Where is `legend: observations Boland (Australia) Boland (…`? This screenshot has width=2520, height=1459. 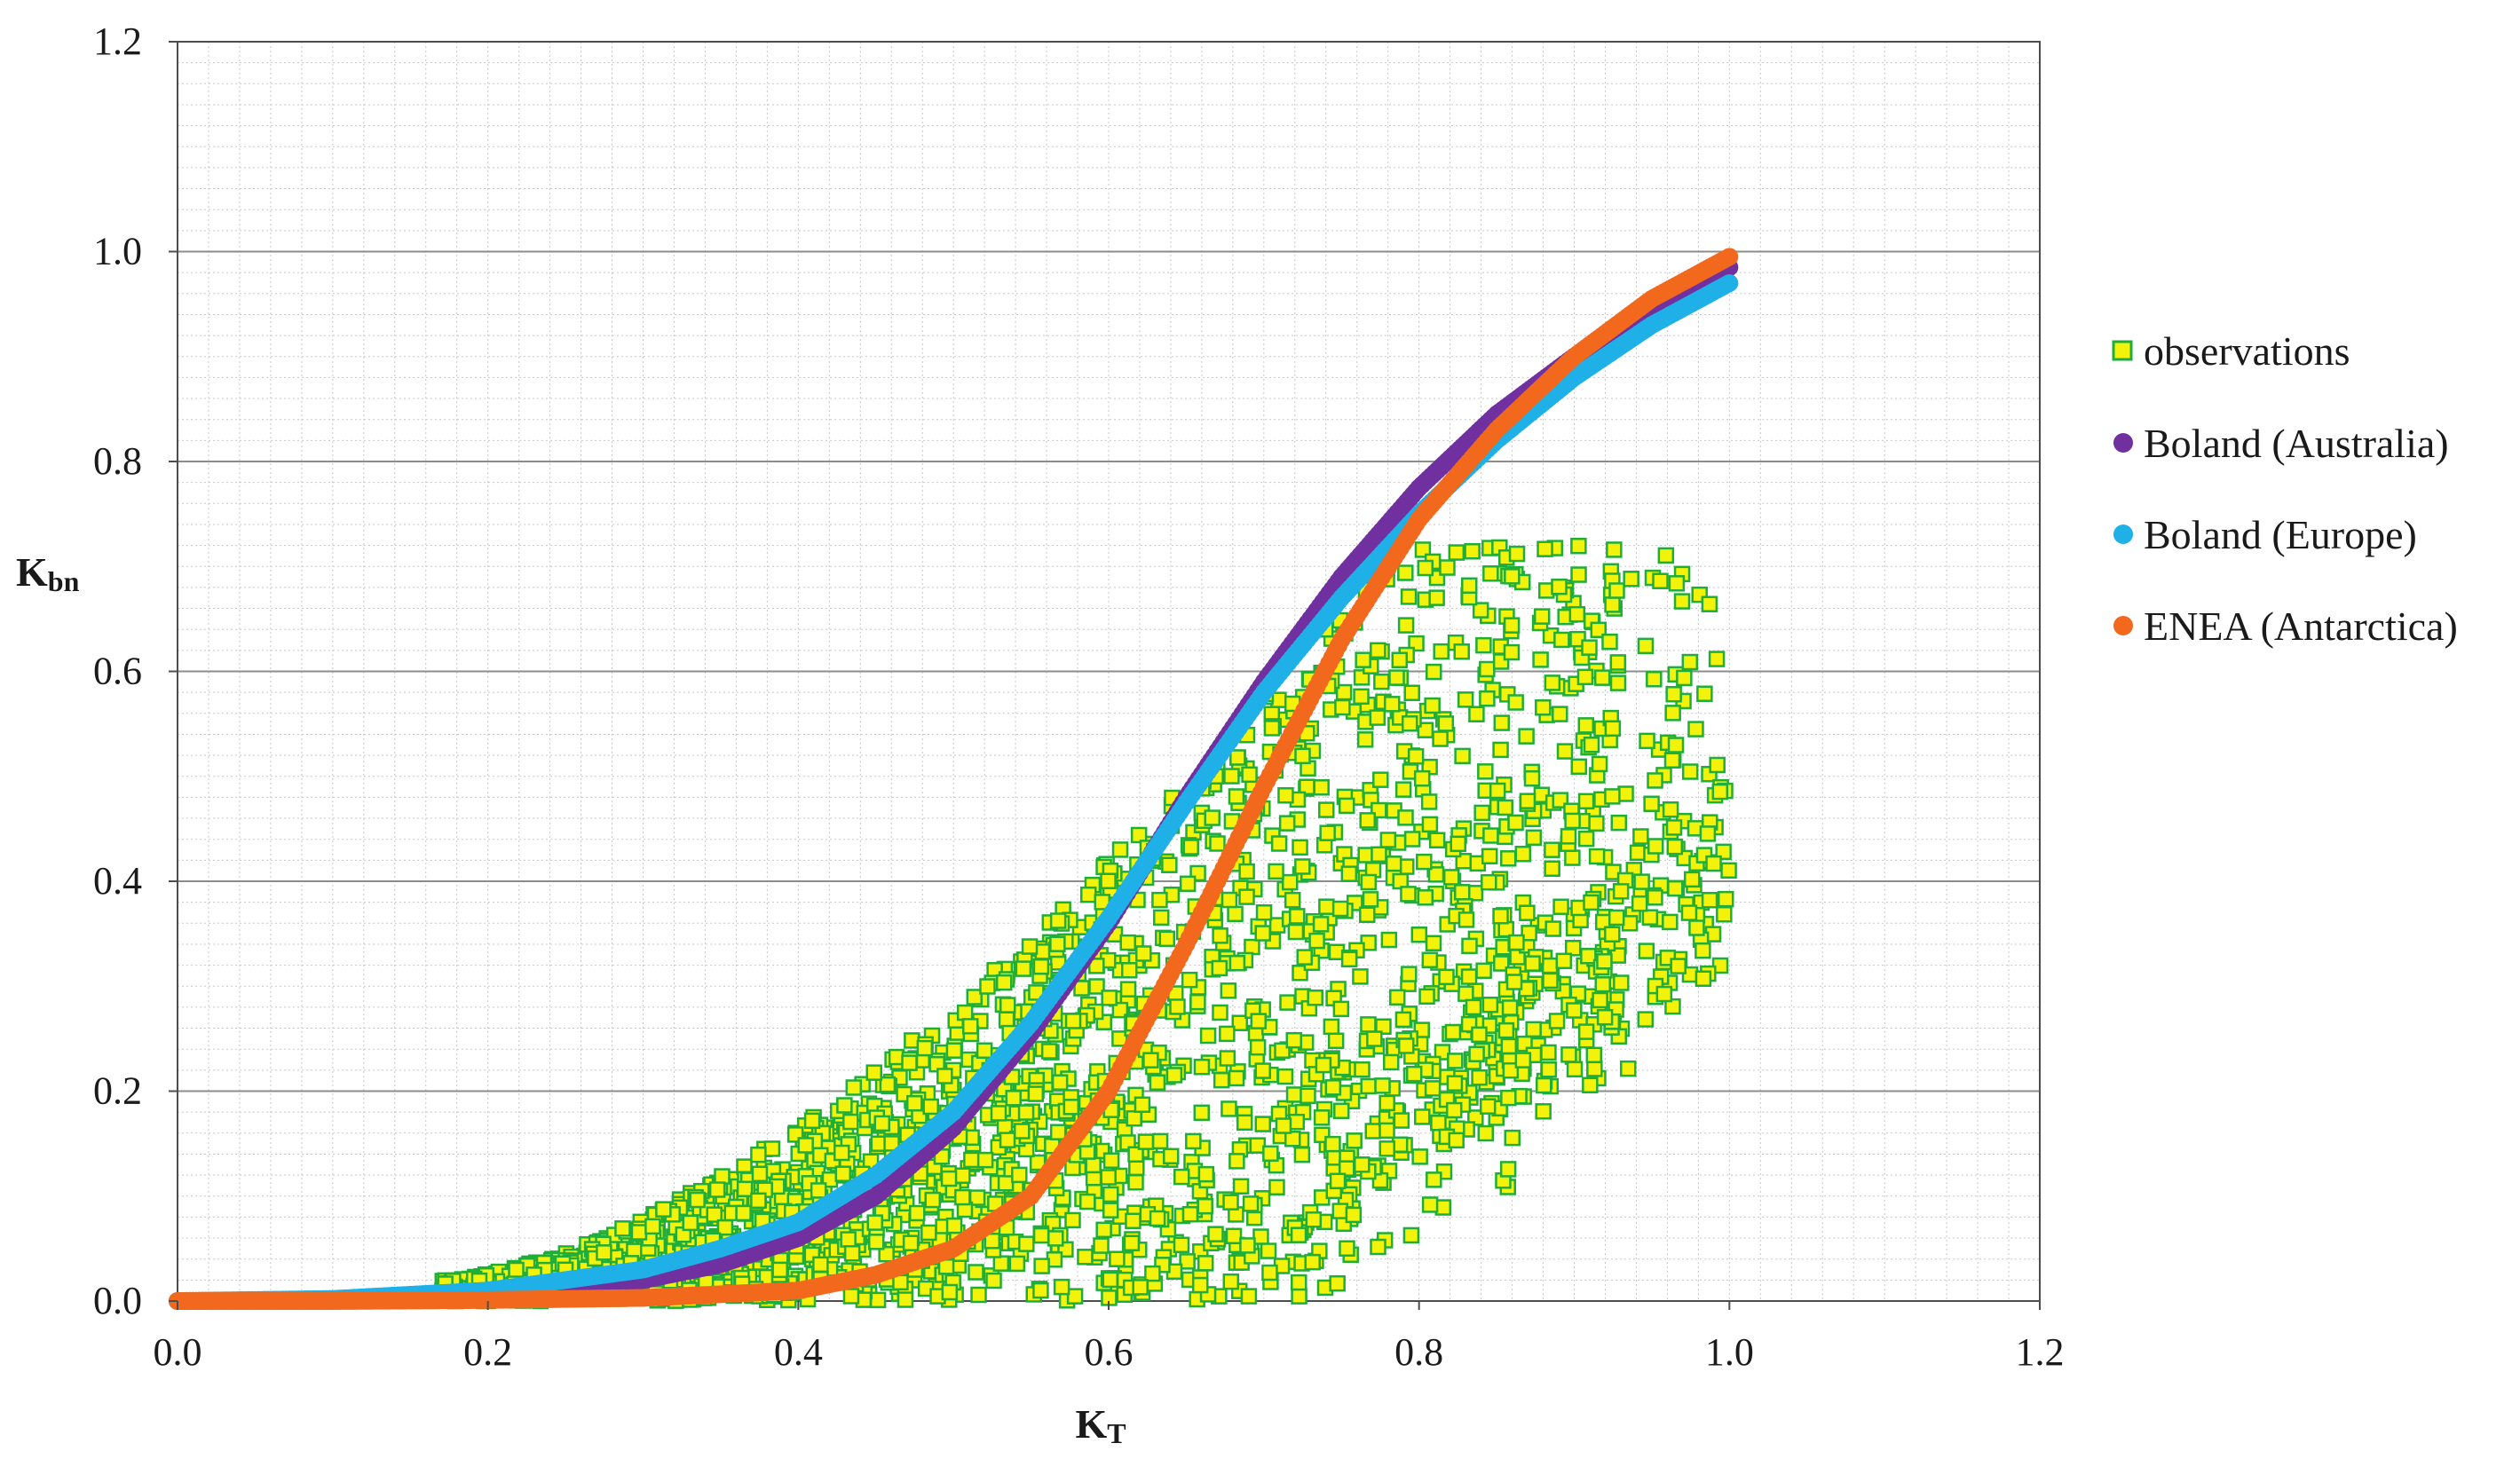
legend: observations Boland (Australia) Boland (… is located at coordinates (2285, 488).